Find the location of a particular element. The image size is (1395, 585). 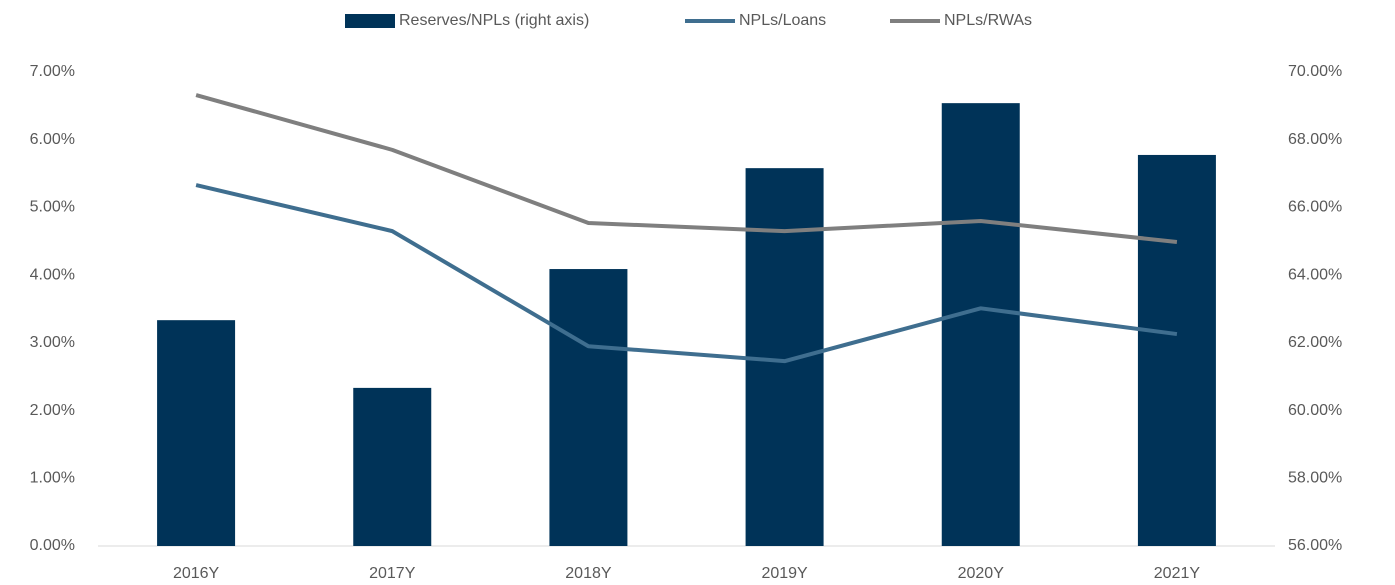

x-tick-label: 2017Y is located at coordinates (392, 573).